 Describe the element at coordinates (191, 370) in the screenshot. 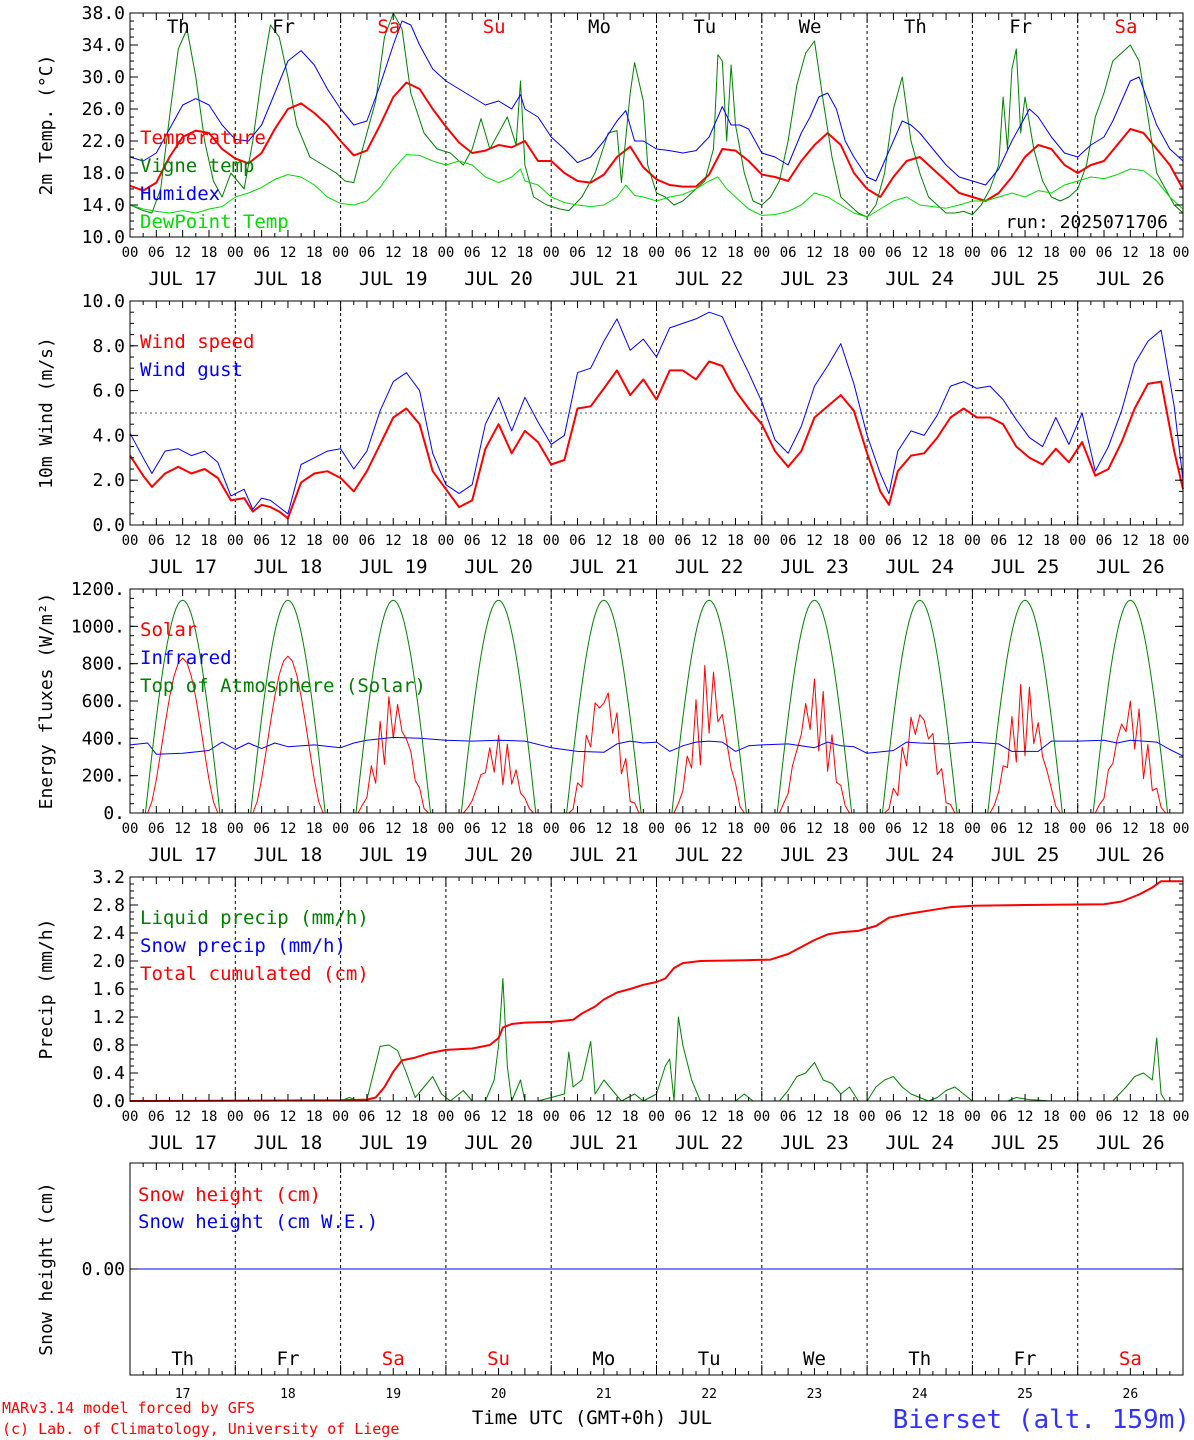

I see `legend-entry: Wind gust` at that location.